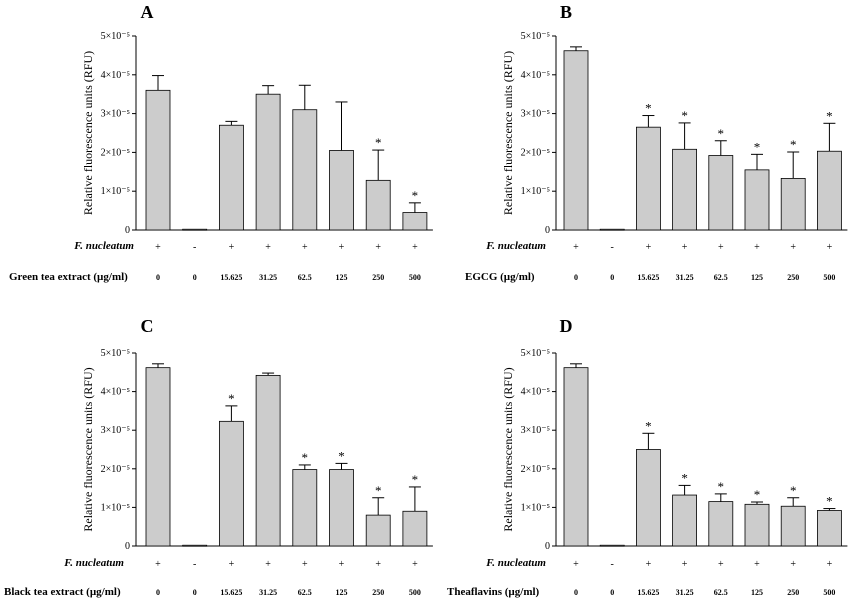 The height and width of the screenshot is (601, 850). What do you see at coordinates (566, 12) in the screenshot?
I see `panel-letter: B` at bounding box center [566, 12].